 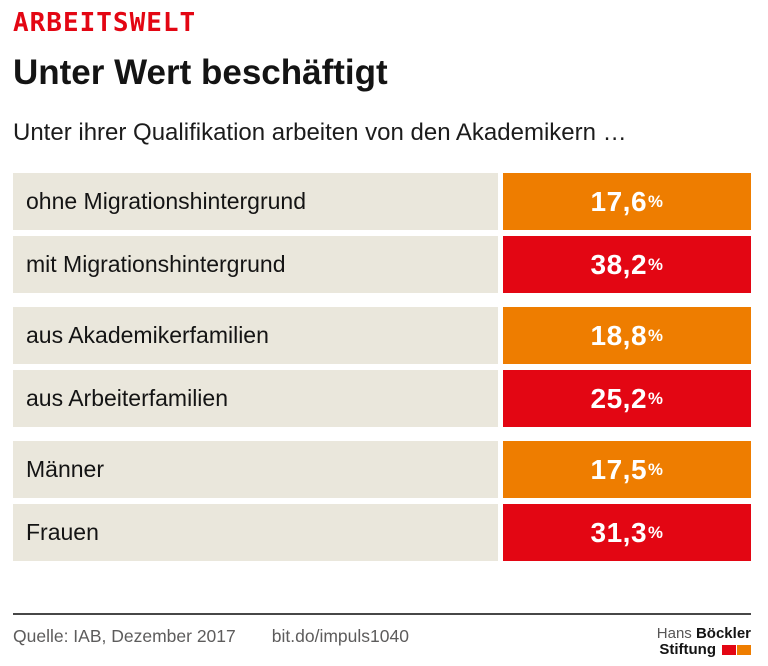 What do you see at coordinates (619, 469) in the screenshot?
I see `row-value: 17,5` at bounding box center [619, 469].